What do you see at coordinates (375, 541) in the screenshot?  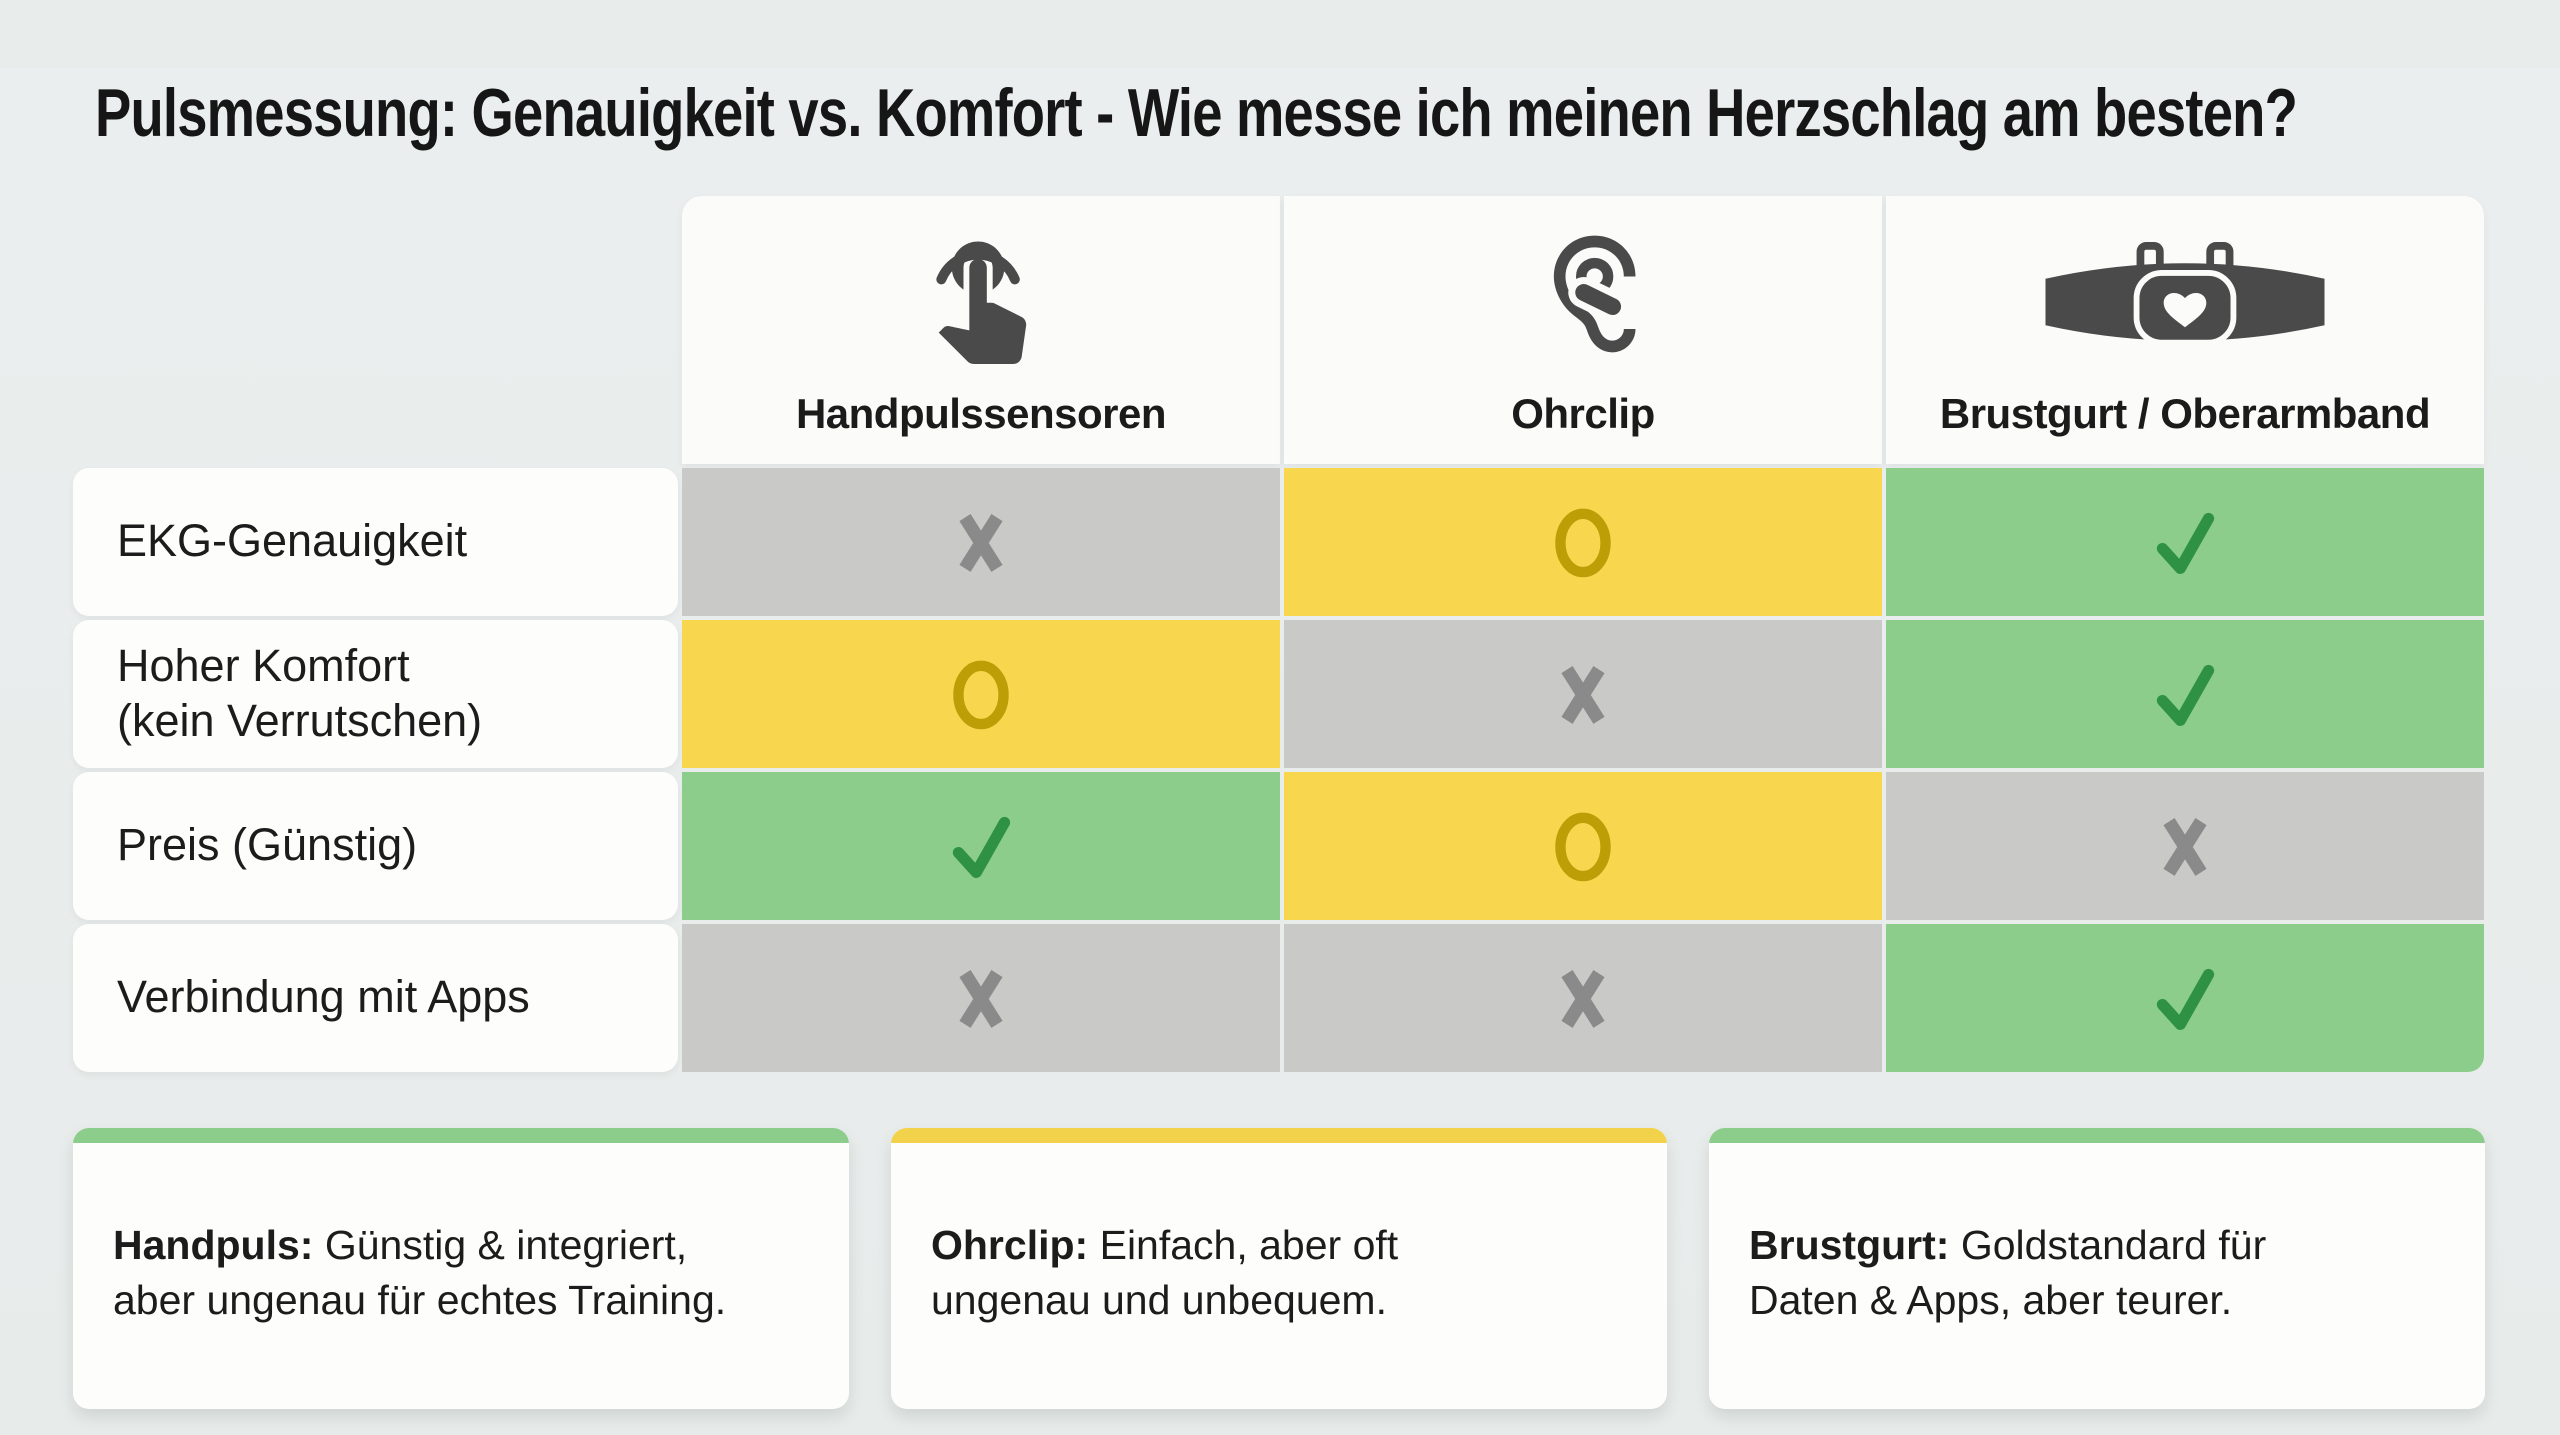 I see `row-label-ekg-genauigkeit: EKG-Genauigkeit` at bounding box center [375, 541].